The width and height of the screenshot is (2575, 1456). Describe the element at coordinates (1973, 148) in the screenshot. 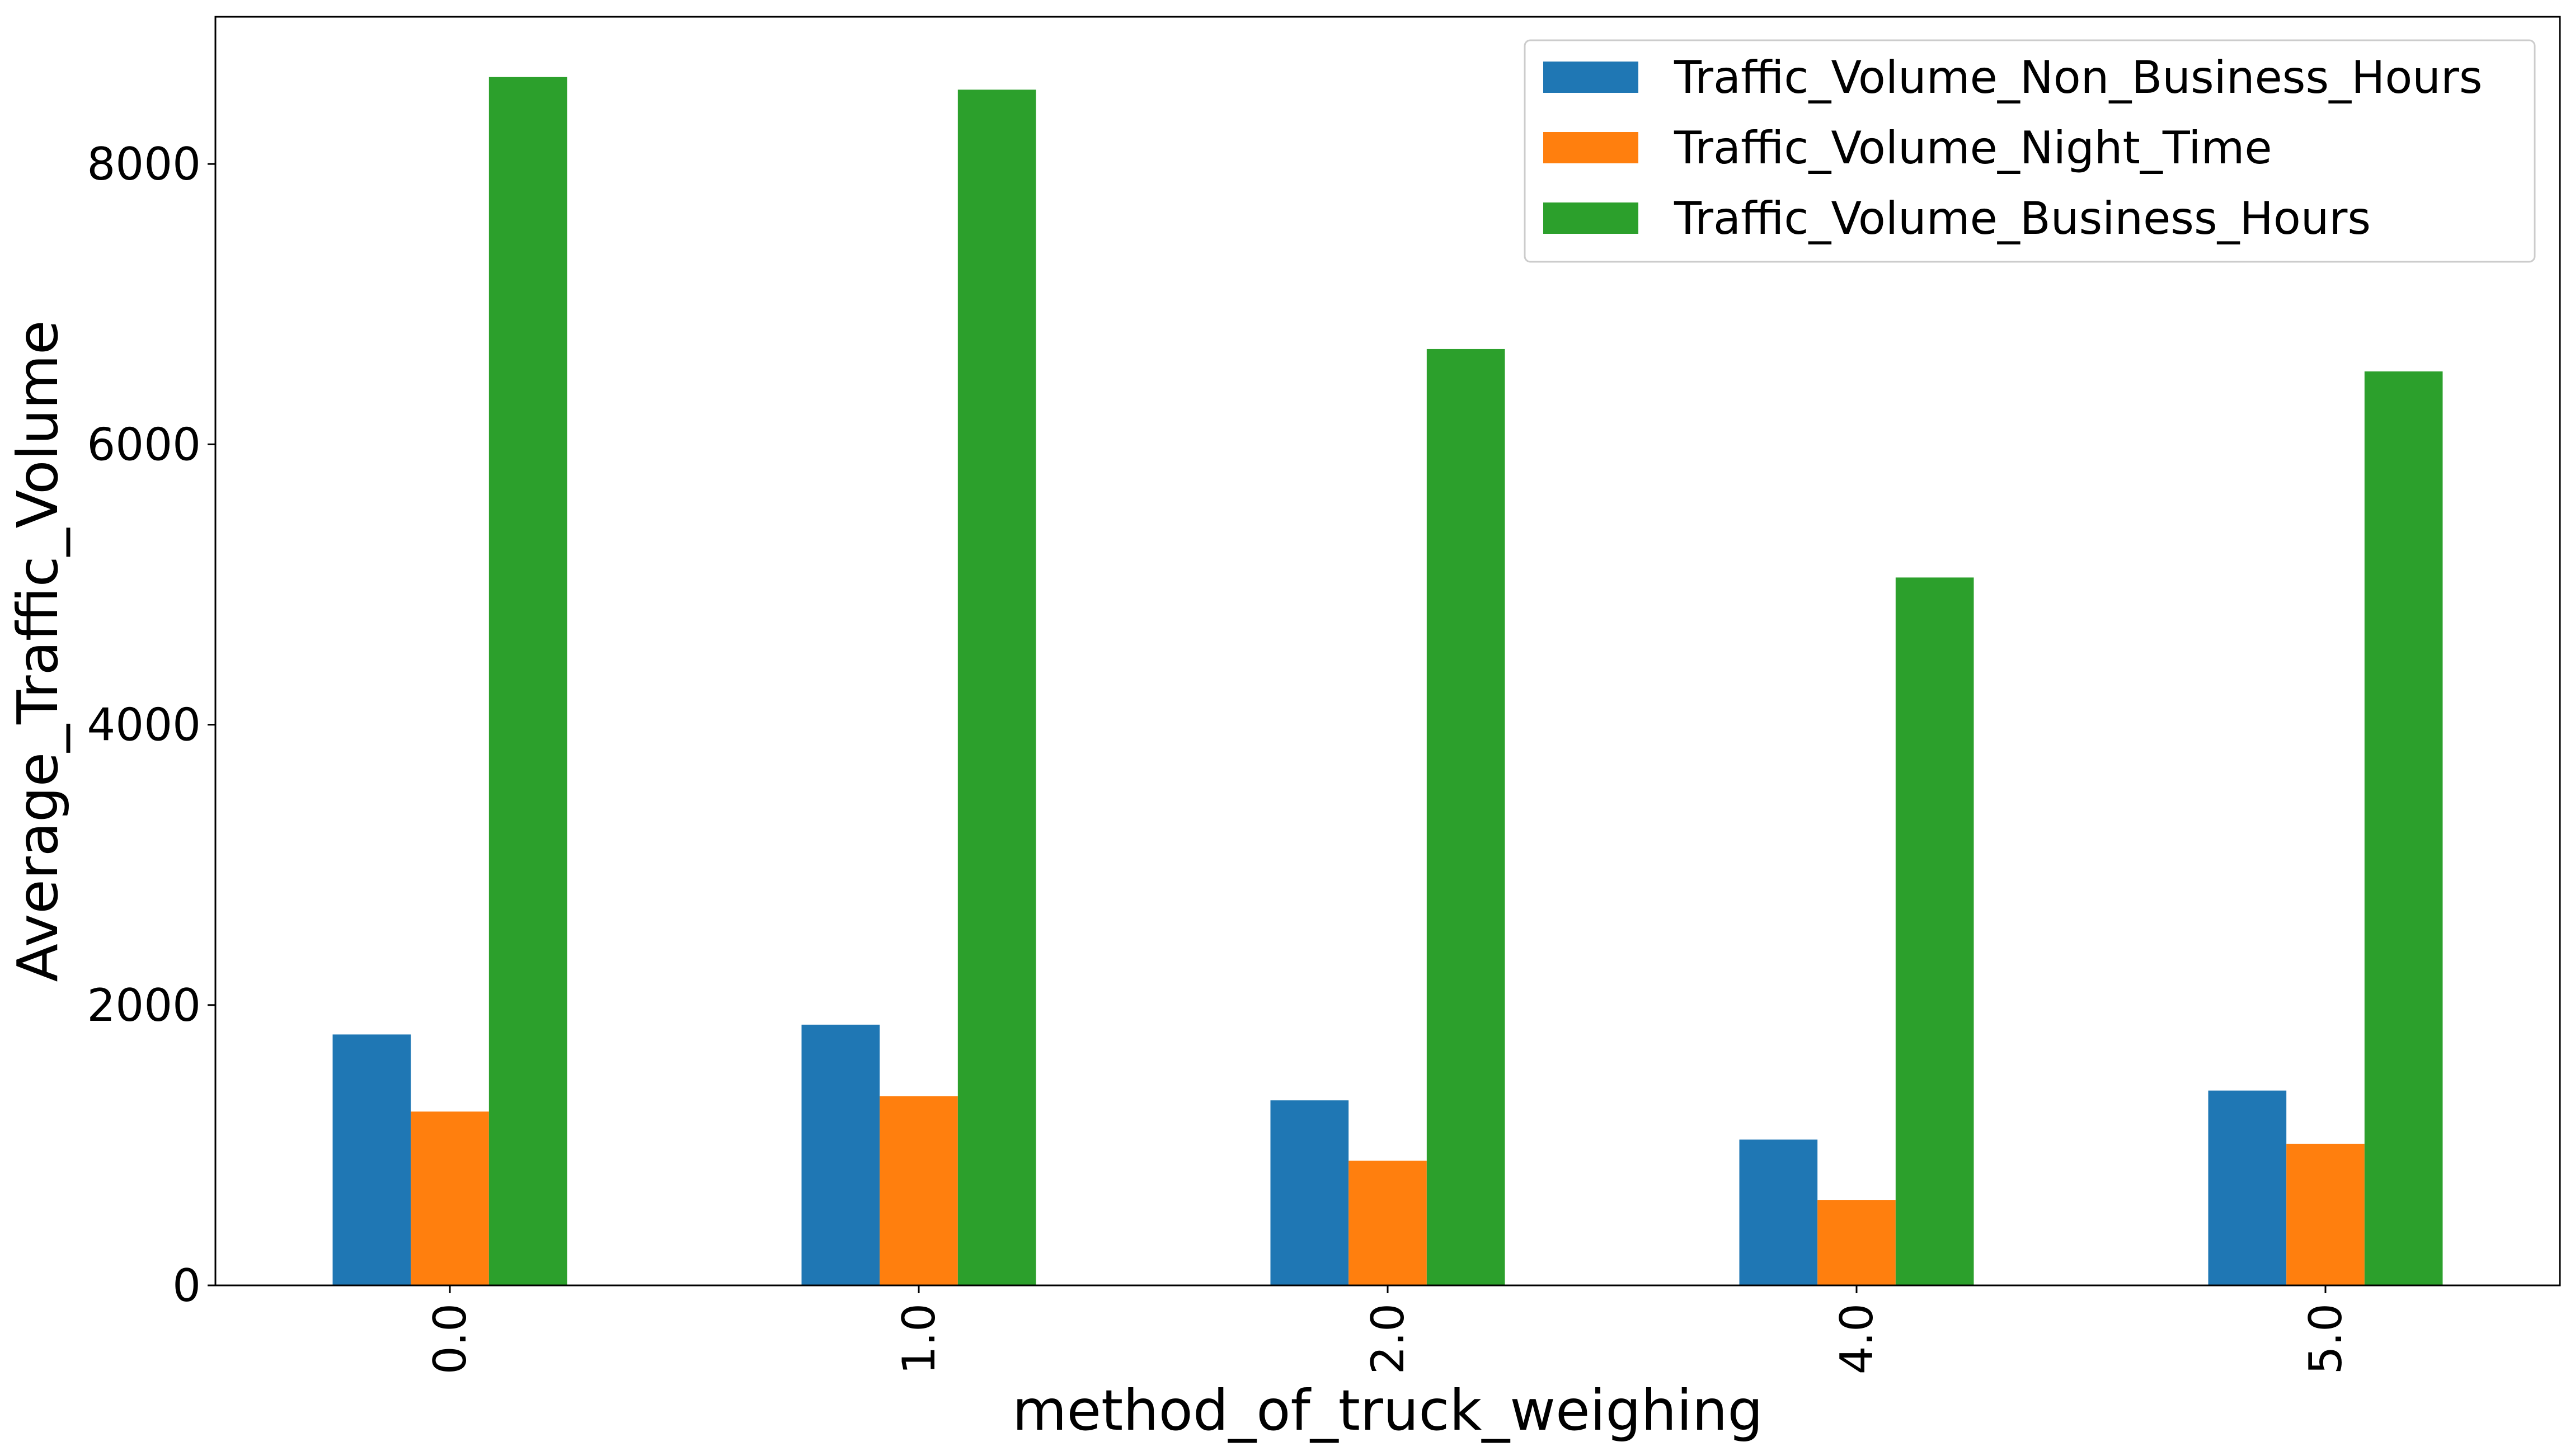

I see `legend-label: Traffic_Volume_Night_Time` at that location.